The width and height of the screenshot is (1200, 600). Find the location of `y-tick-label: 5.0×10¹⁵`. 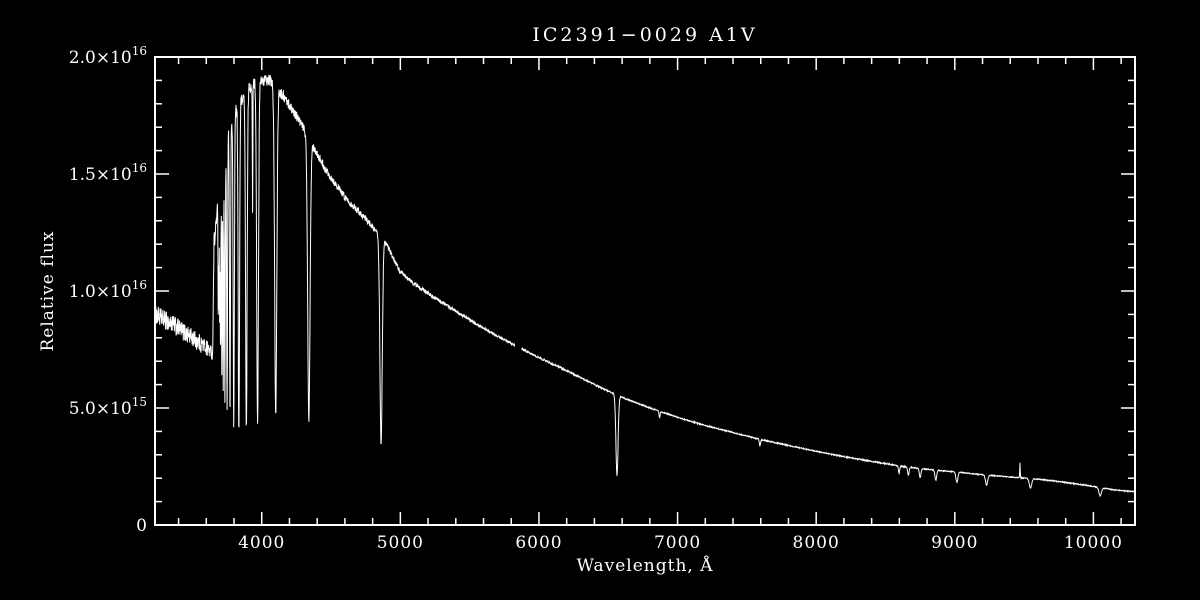

y-tick-label: 5.0×10¹⁵ is located at coordinates (108, 407).